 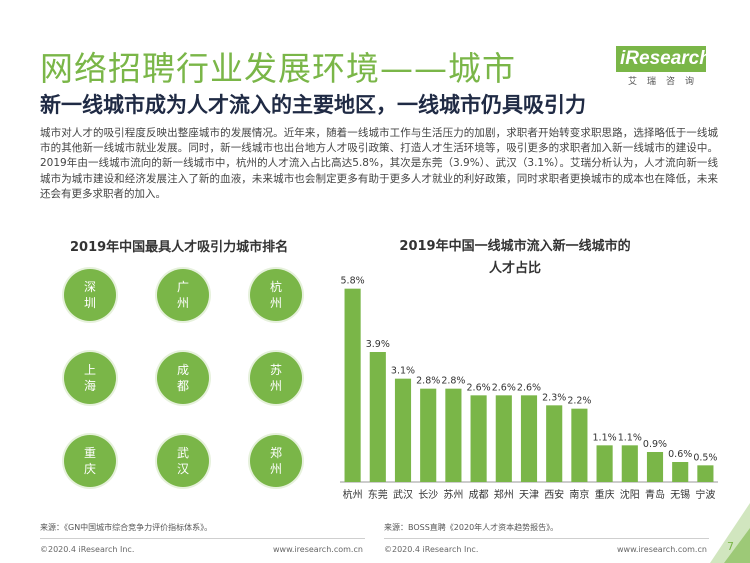 I want to click on data-label: 3.9%, so click(x=378, y=344).